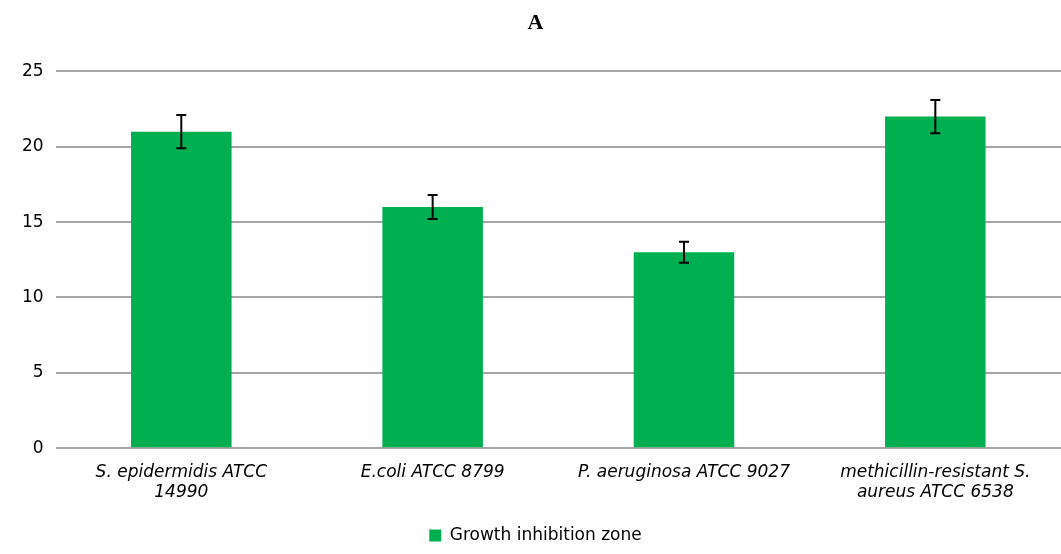 This screenshot has width=1061, height=554. I want to click on y-tick-label: 25, so click(32, 69).